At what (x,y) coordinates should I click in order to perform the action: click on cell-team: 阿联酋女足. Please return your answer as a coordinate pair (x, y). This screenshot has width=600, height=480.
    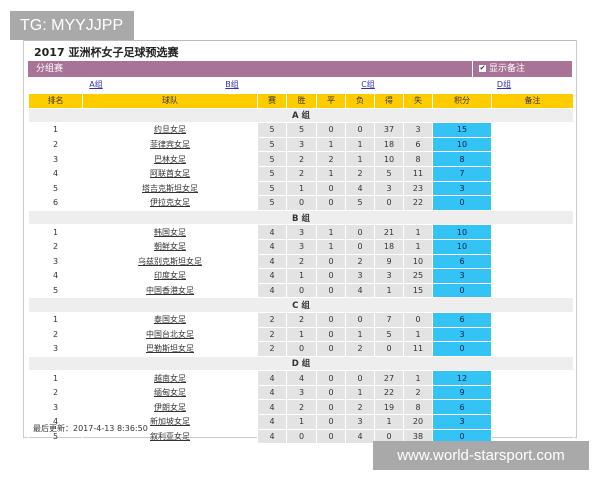
    Looking at the image, I should click on (170, 173).